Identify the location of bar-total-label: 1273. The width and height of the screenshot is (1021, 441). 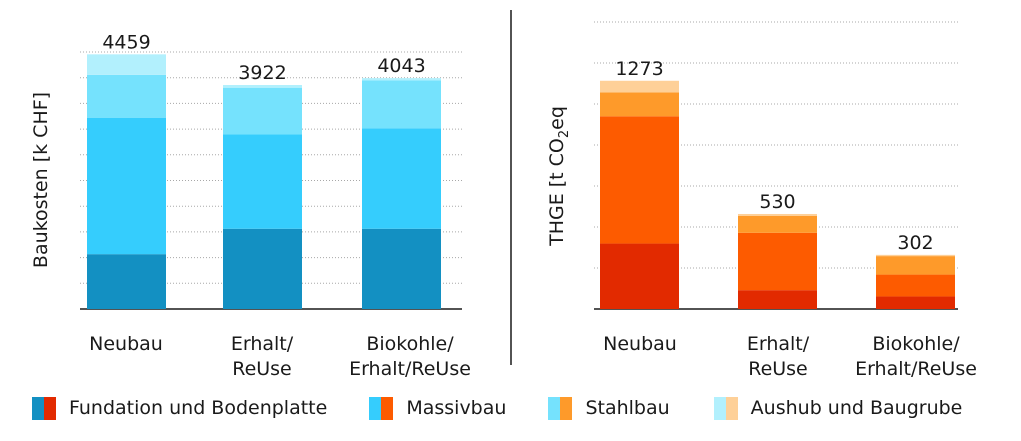
(639, 69).